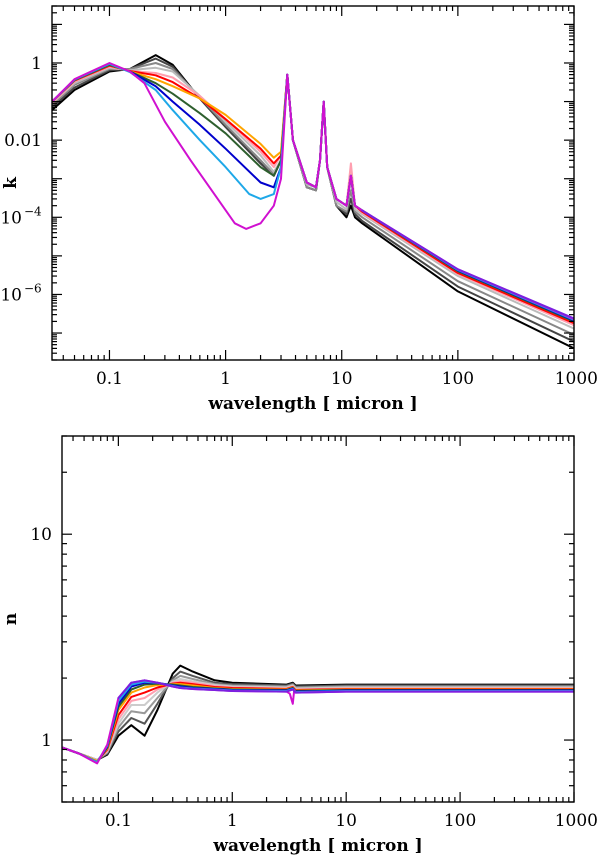 The height and width of the screenshot is (861, 600). What do you see at coordinates (33, 211) in the screenshot?
I see `y-tick-exponent: −4` at bounding box center [33, 211].